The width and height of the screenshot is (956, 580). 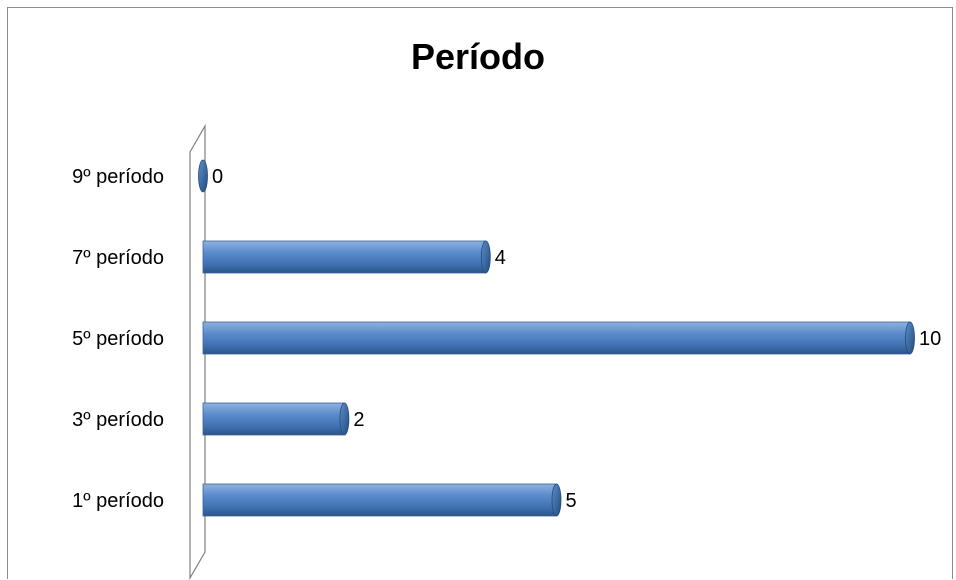 I want to click on data-label: 2, so click(x=358, y=420).